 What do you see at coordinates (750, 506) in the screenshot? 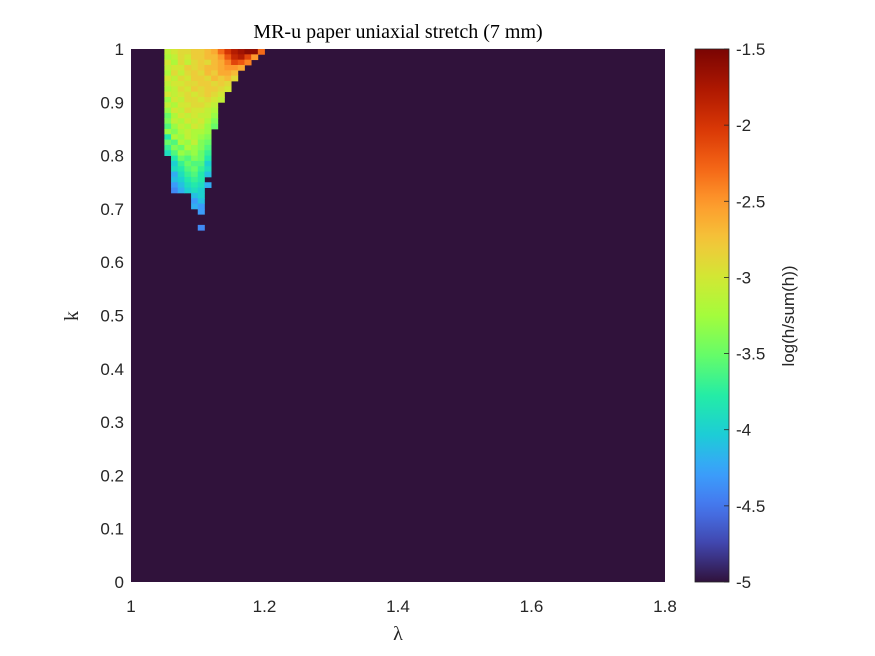
I see `colorbar-tick-label: -4.5` at bounding box center [750, 506].